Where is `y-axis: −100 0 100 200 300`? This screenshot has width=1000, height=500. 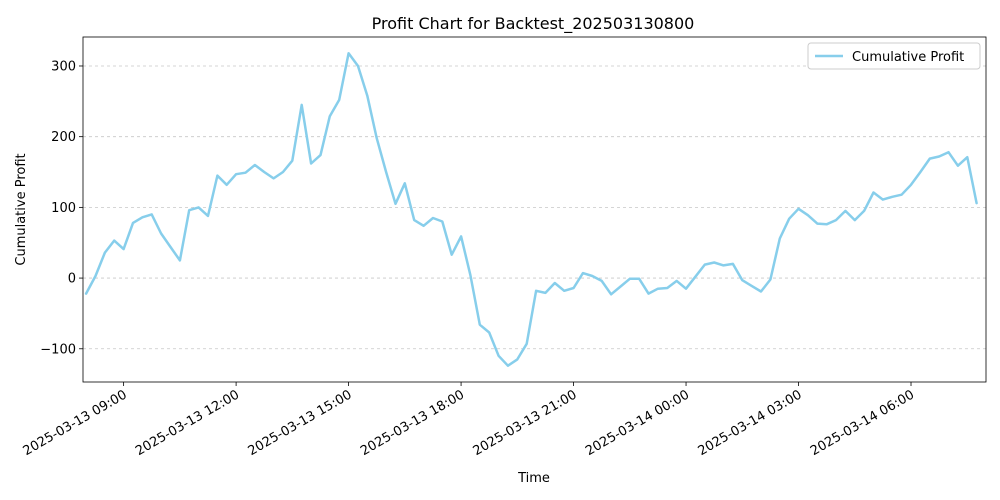 y-axis: −100 0 100 200 300 is located at coordinates (61, 208).